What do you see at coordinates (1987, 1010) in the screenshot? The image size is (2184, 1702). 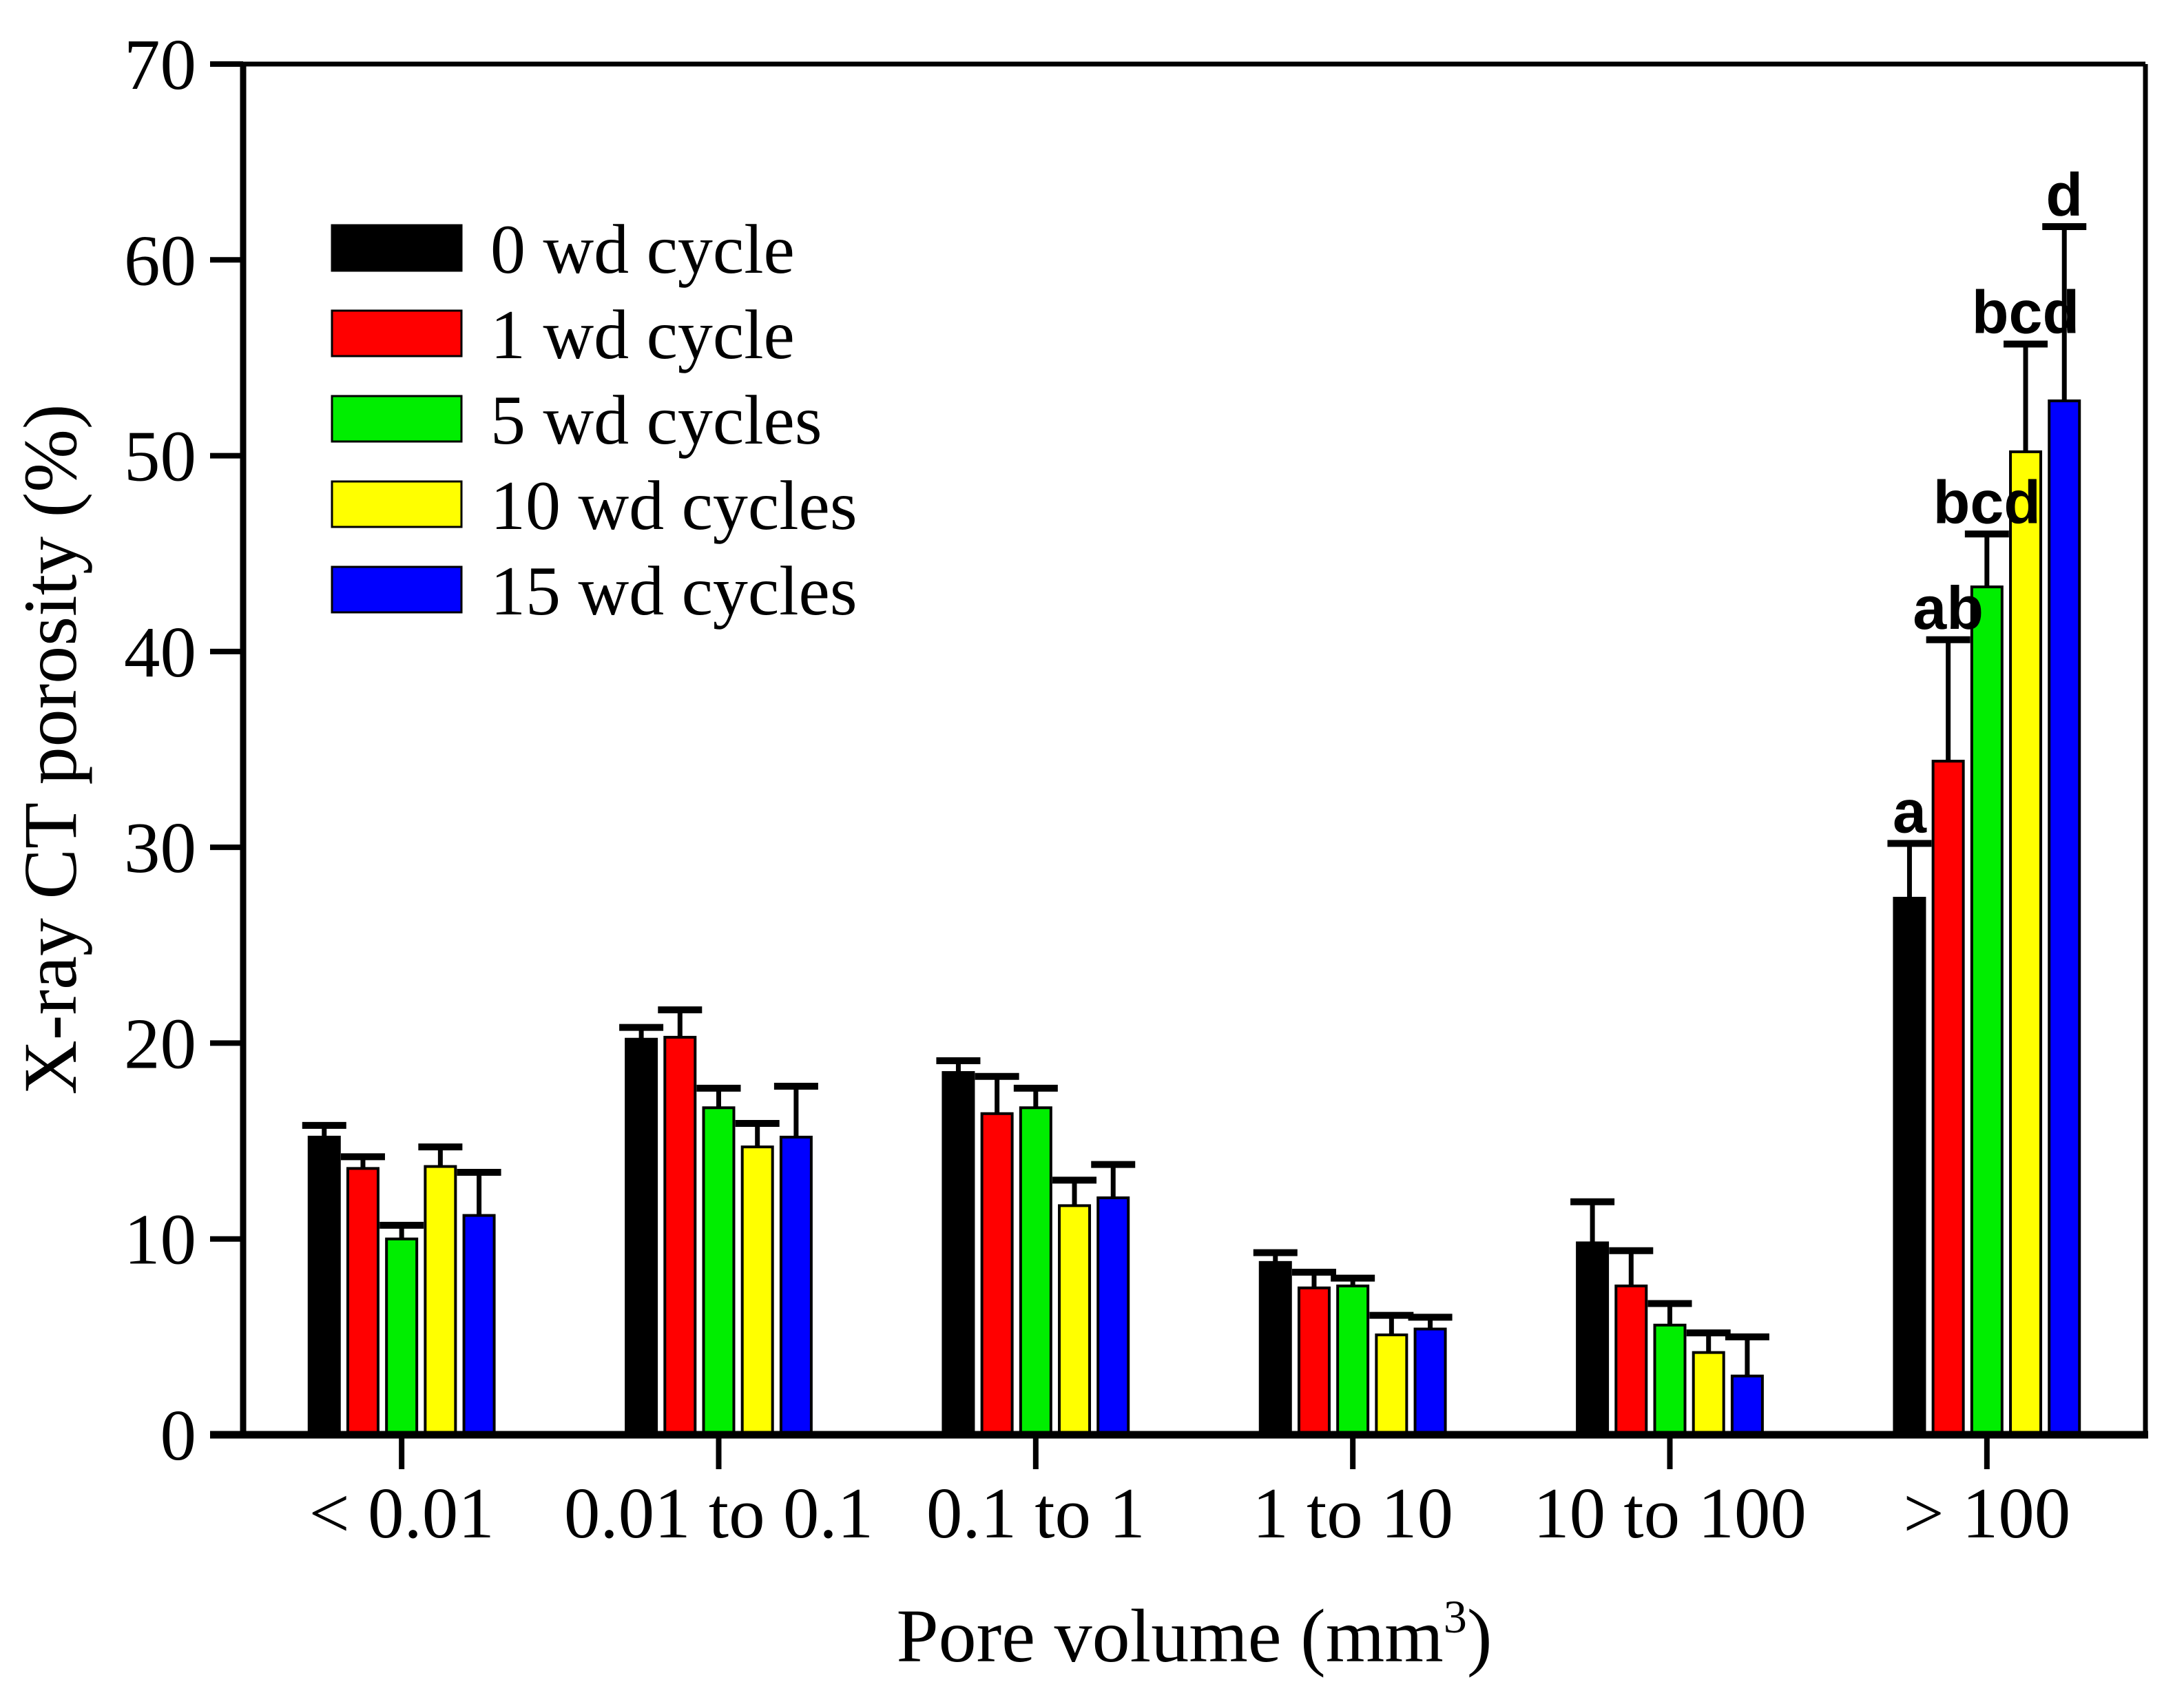 I see `bar-5-wd-cycles-group5` at bounding box center [1987, 1010].